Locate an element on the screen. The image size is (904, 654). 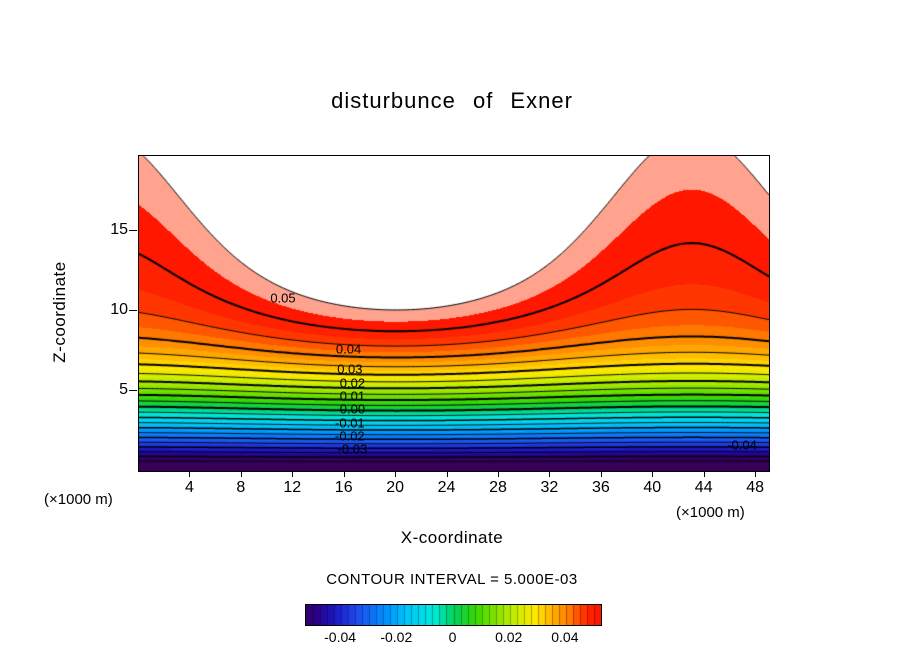
contour-interval-note: CONTOUR INTERVAL = 5.000E-03 is located at coordinates (452, 579).